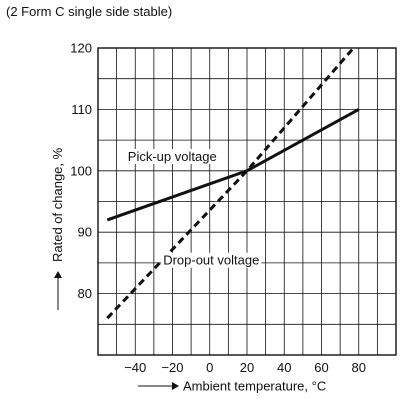 The height and width of the screenshot is (399, 406). Describe the element at coordinates (57, 204) in the screenshot. I see `y-axis-label: Rated of change, %` at that location.